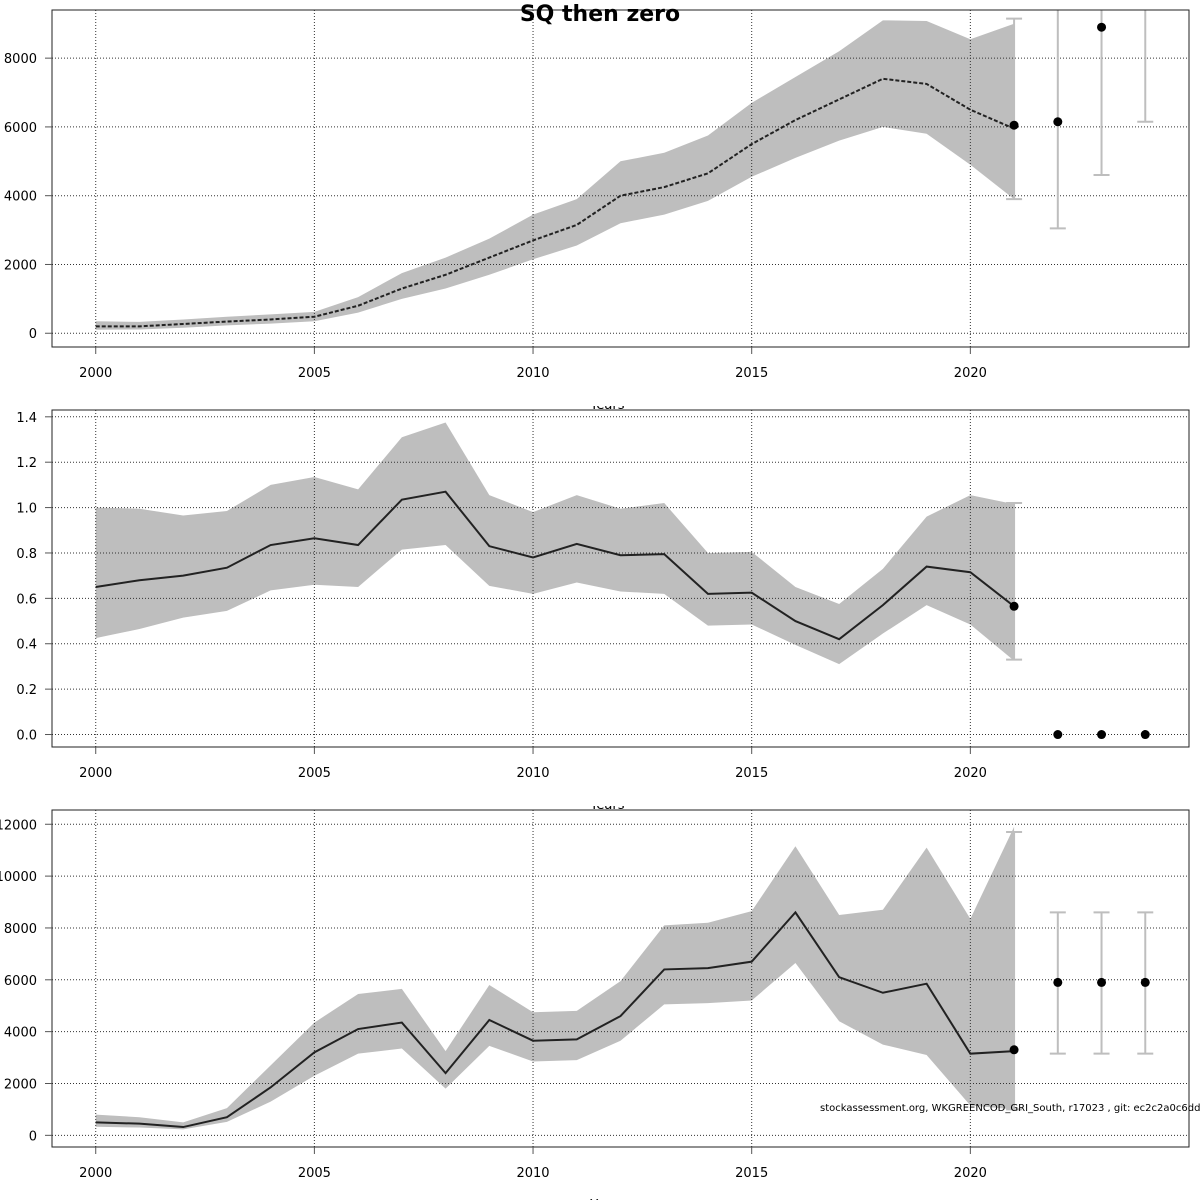 This screenshot has width=1200, height=1200. Describe the element at coordinates (1, 978) in the screenshot. I see `y-axis-label: Recruits` at that location.